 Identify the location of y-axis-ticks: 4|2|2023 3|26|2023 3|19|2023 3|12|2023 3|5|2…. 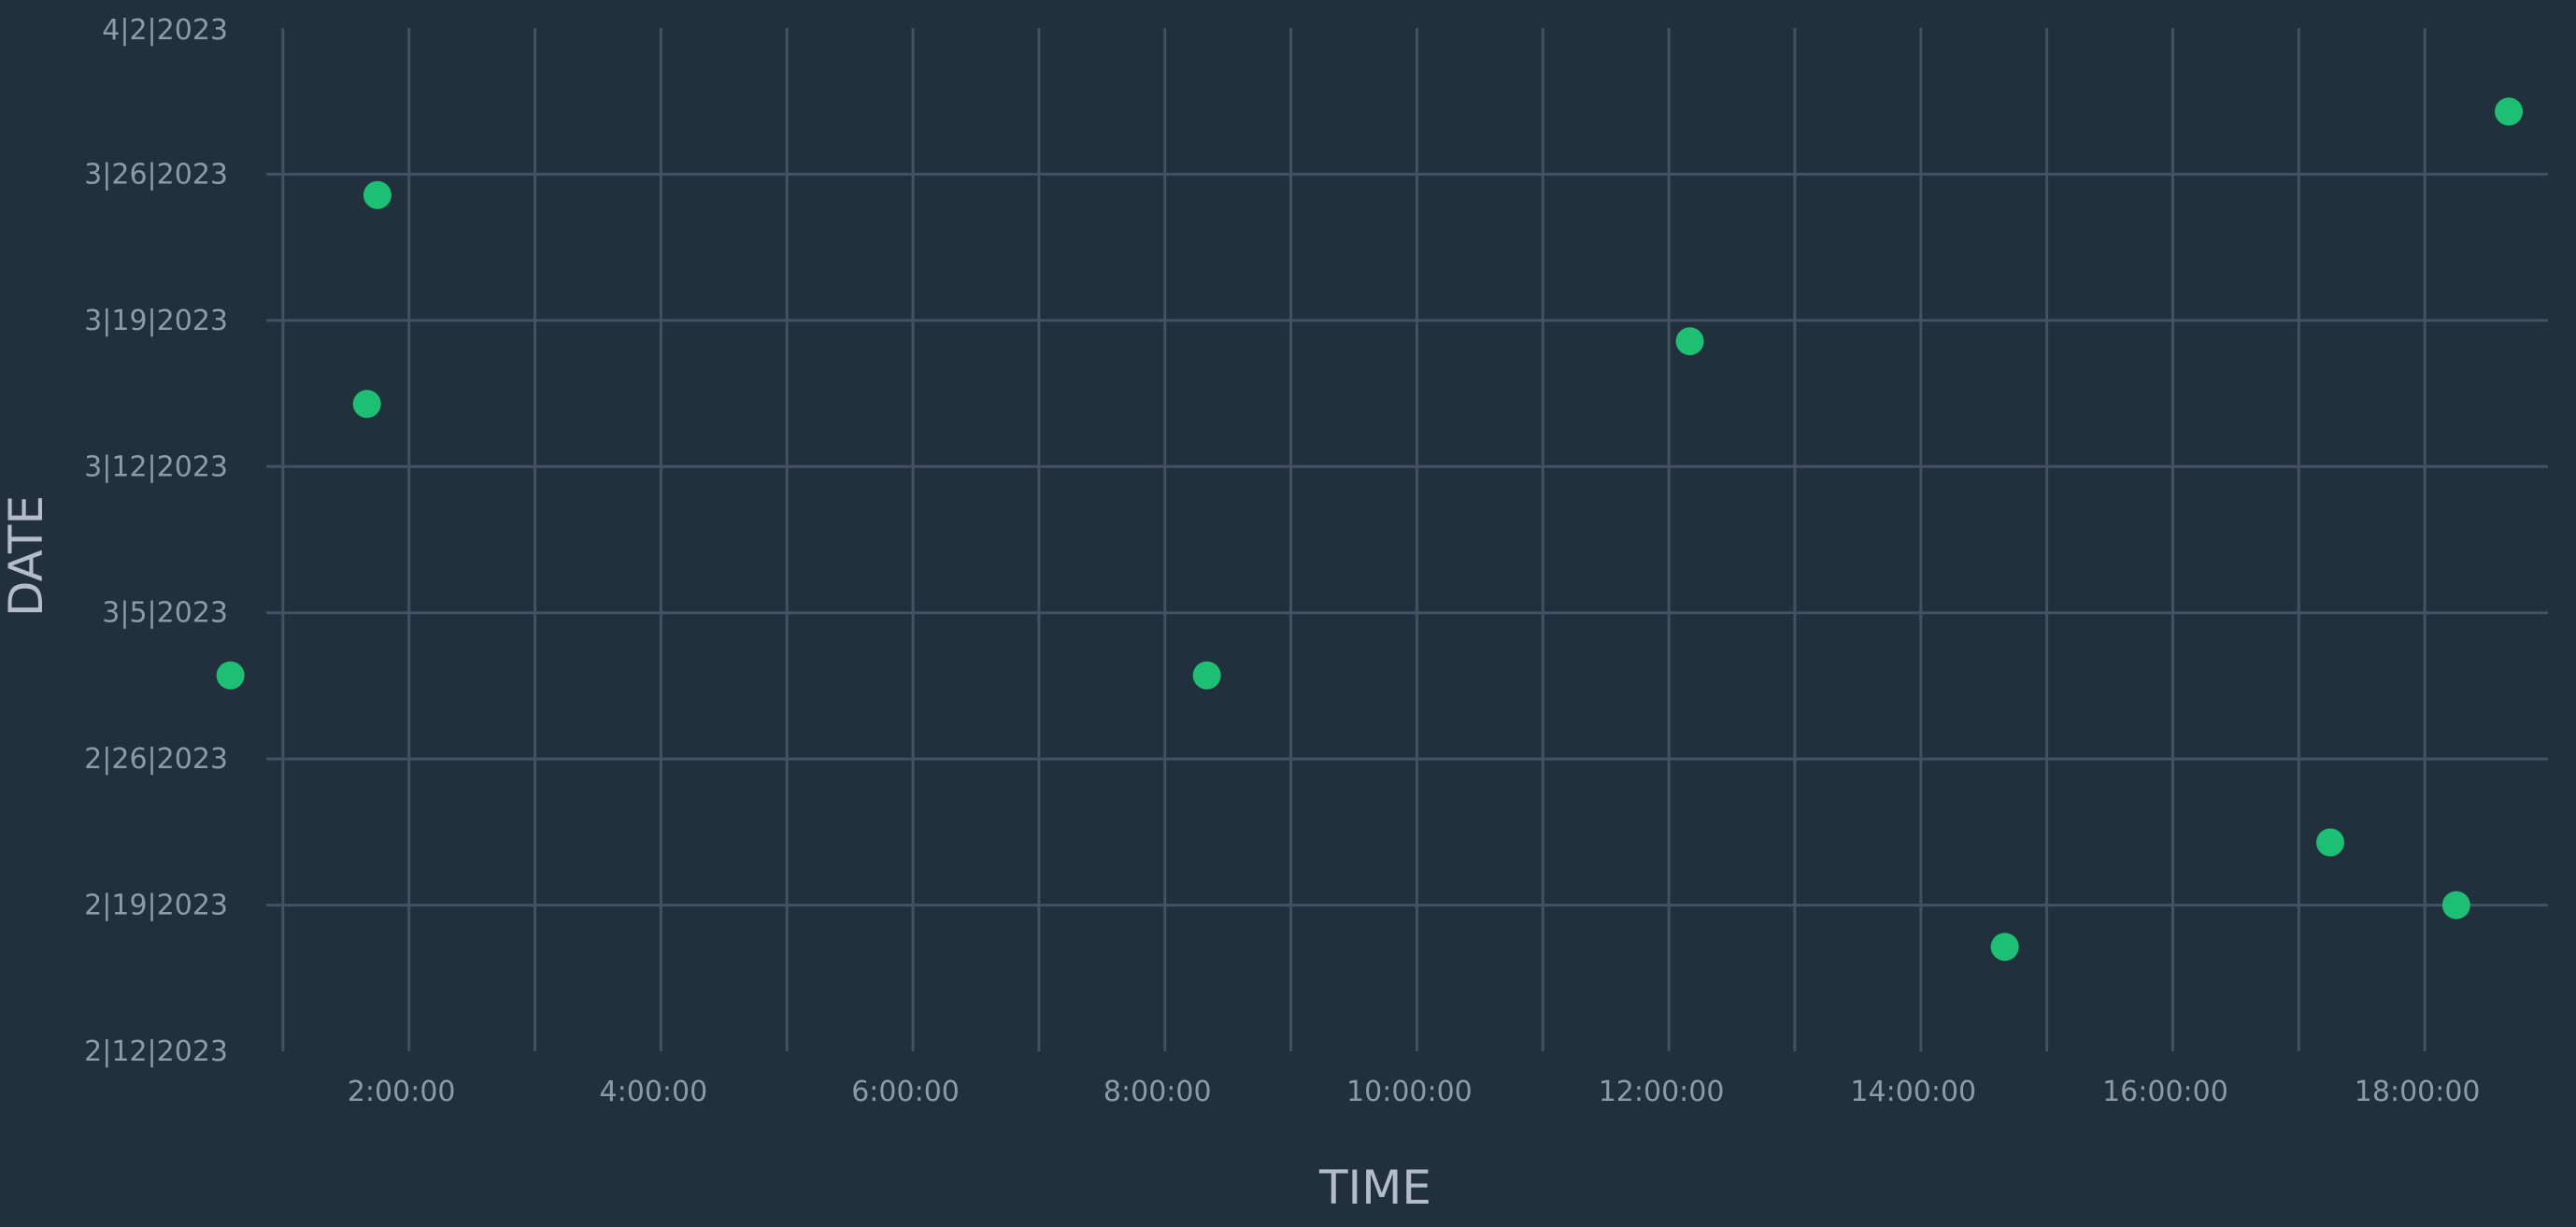
(156, 541).